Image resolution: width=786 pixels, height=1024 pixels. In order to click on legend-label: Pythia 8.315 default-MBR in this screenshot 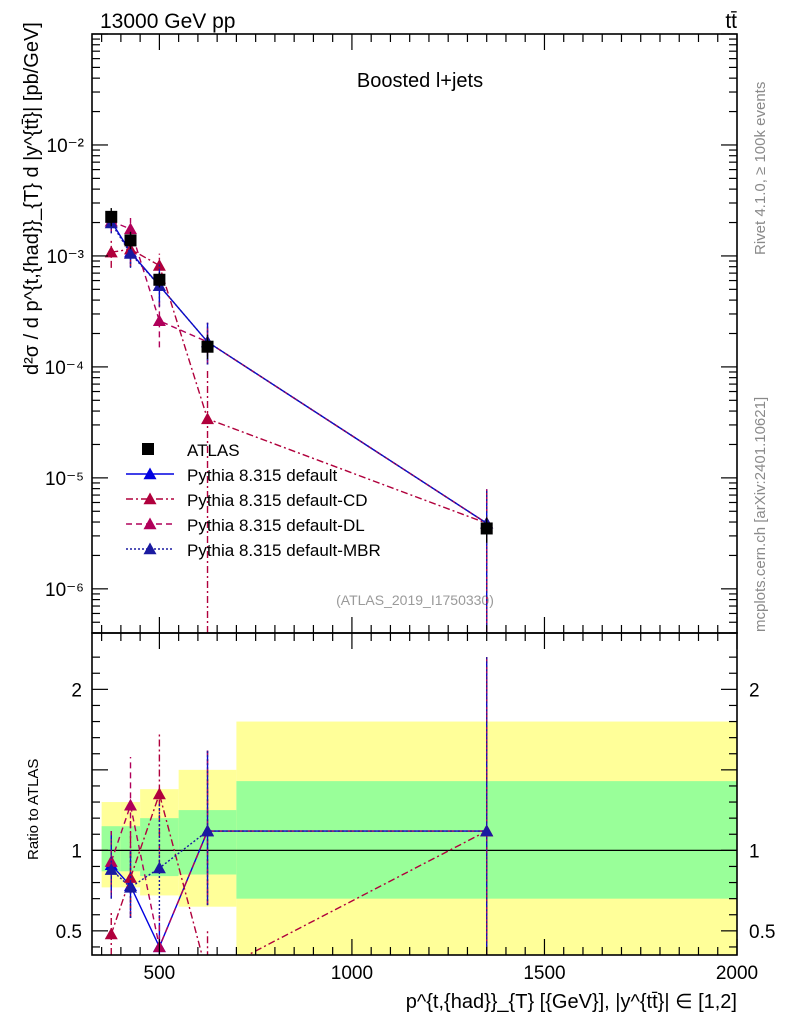, I will do `click(284, 550)`.